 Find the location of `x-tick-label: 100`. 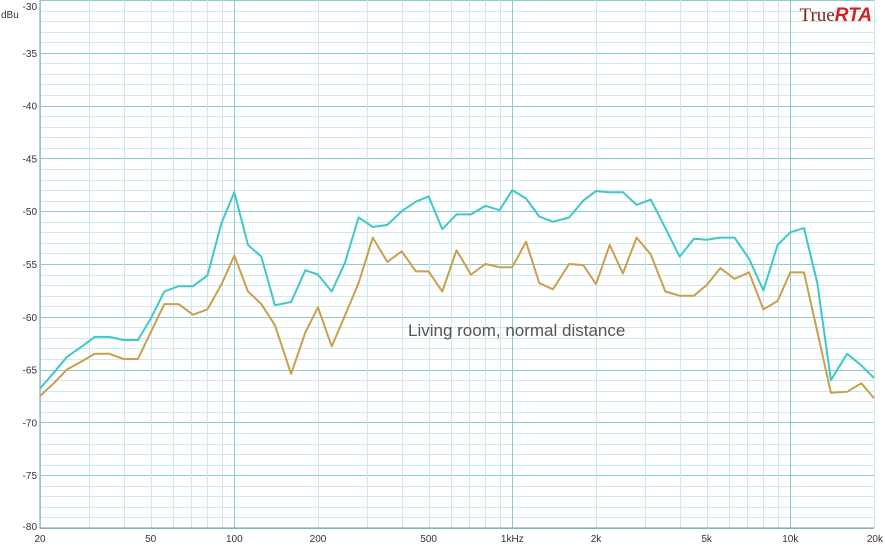

x-tick-label: 100 is located at coordinates (234, 539).